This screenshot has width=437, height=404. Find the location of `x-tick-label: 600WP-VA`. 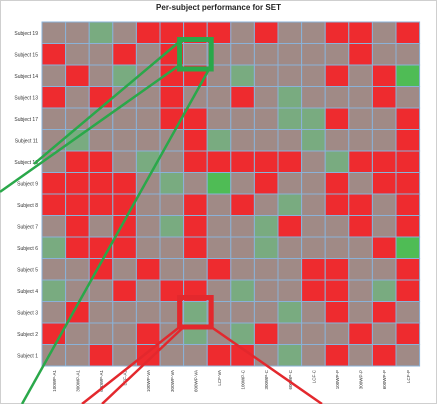

x-tick-label: 600WP-VA is located at coordinates (195, 381).